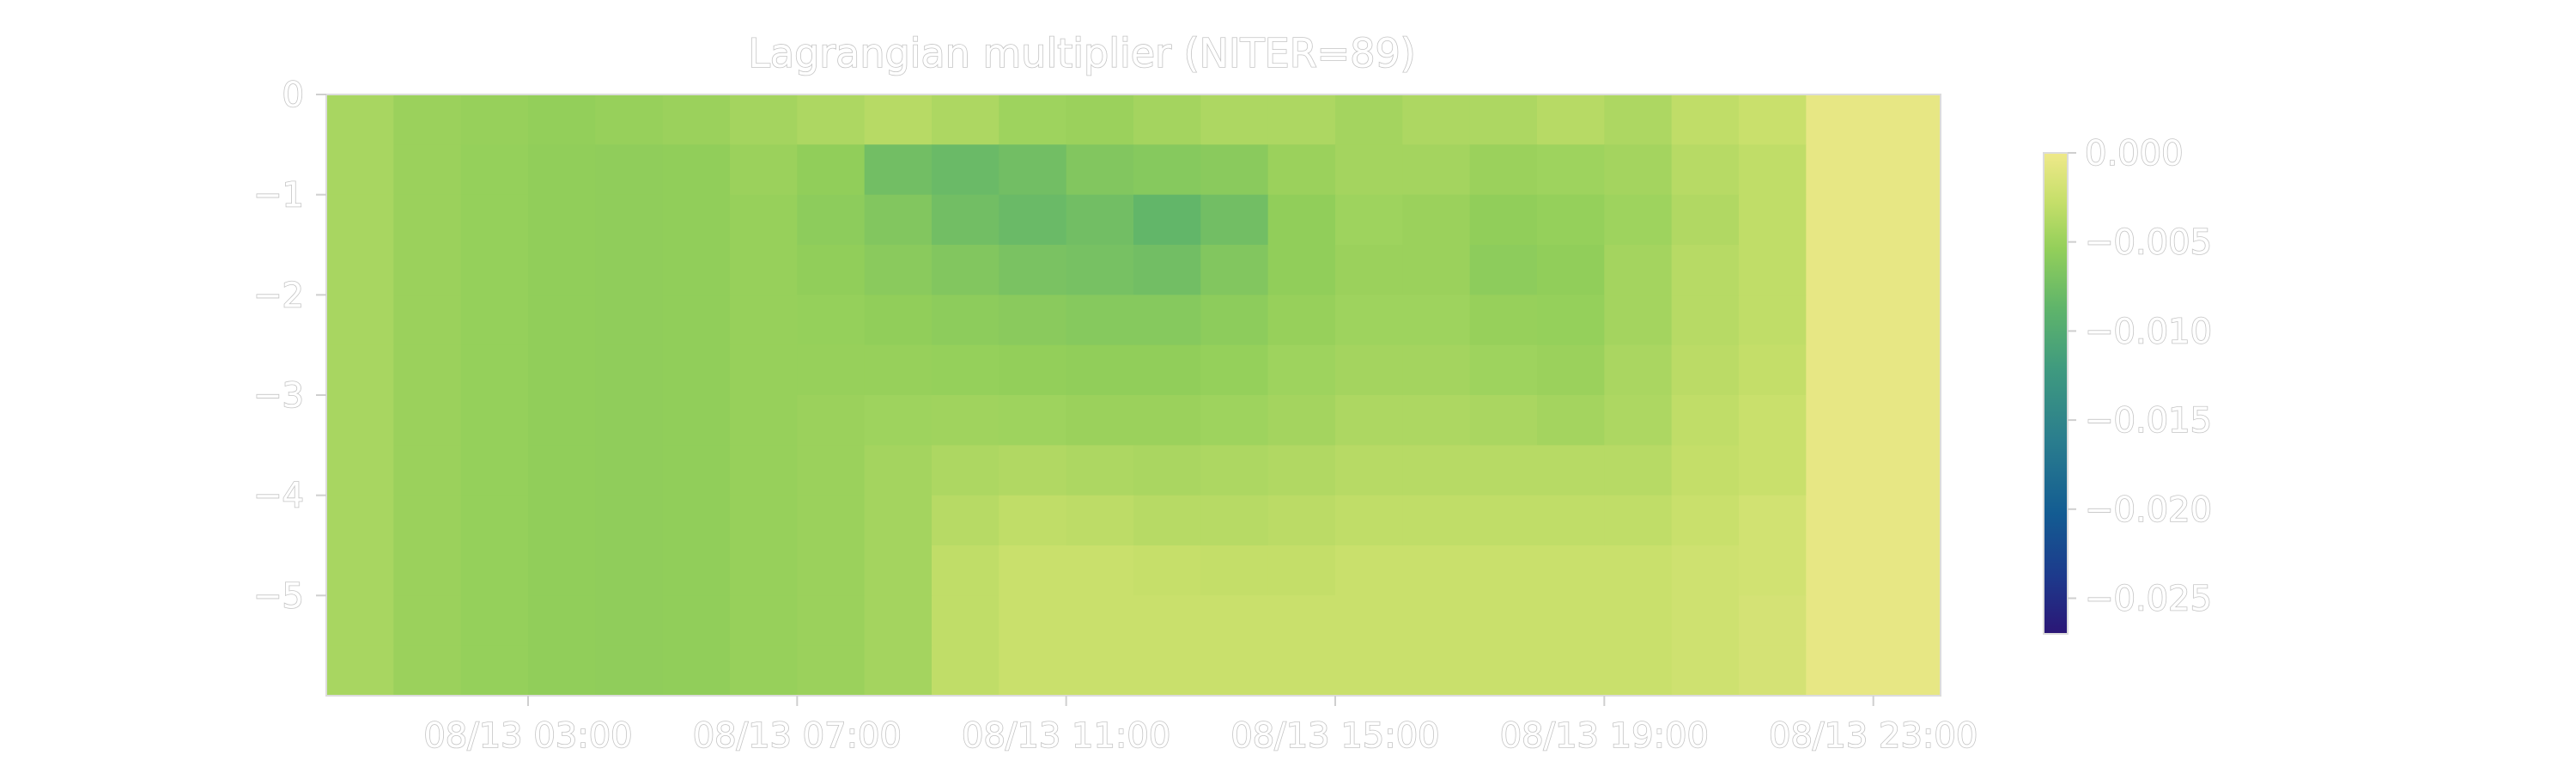 This screenshot has height=773, width=2576. Describe the element at coordinates (1873, 736) in the screenshot. I see `x-tick-label: 08/13 23:00` at that location.